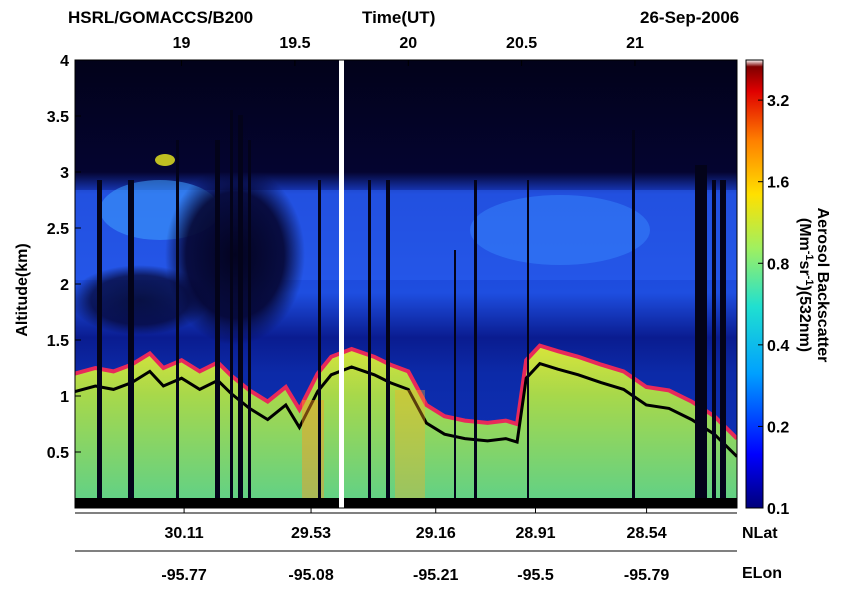 This screenshot has width=854, height=593. What do you see at coordinates (778, 264) in the screenshot?
I see `colorbar-tick-label: 0.8` at bounding box center [778, 264].